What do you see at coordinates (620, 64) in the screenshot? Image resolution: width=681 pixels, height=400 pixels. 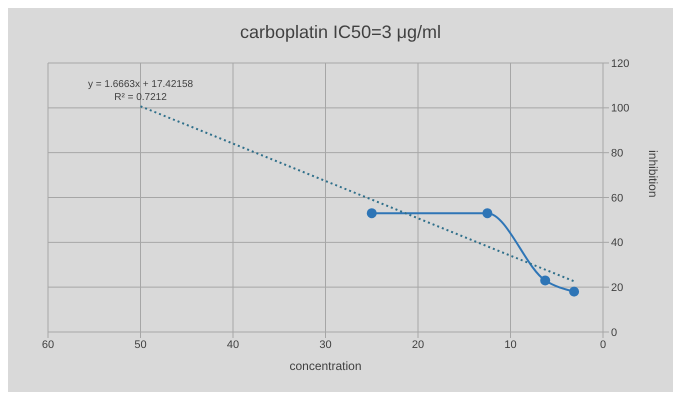 I see `y-tick-label: 120` at bounding box center [620, 64].